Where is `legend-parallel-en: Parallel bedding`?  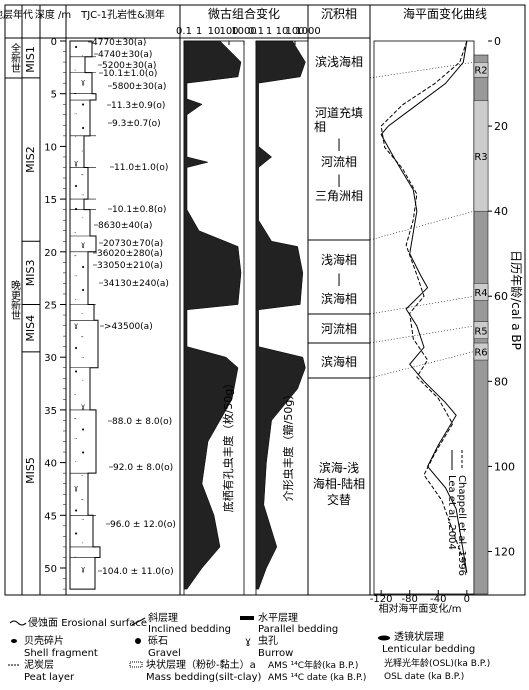
legend-parallel-en: Parallel bedding is located at coordinates (298, 629).